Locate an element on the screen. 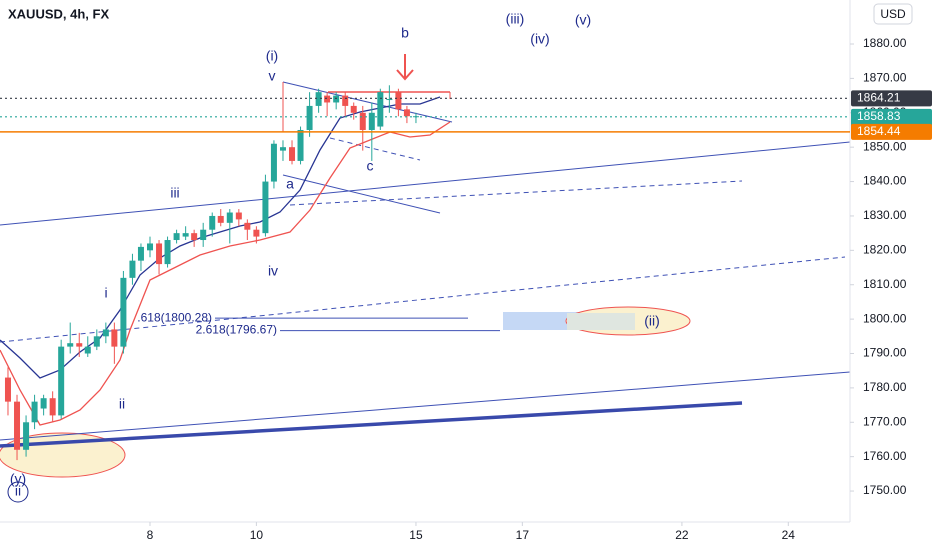 The width and height of the screenshot is (932, 550). x-tick-label: 15 is located at coordinates (416, 535).